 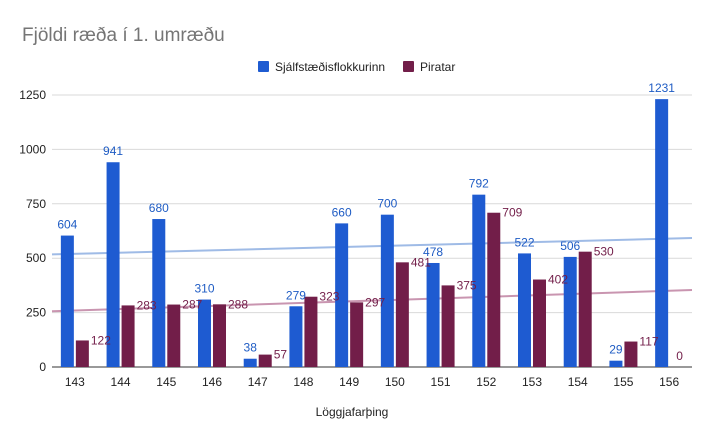 What do you see at coordinates (616, 350) in the screenshot?
I see `data-label-sjalfstaedisflokkurinn: 29` at bounding box center [616, 350].